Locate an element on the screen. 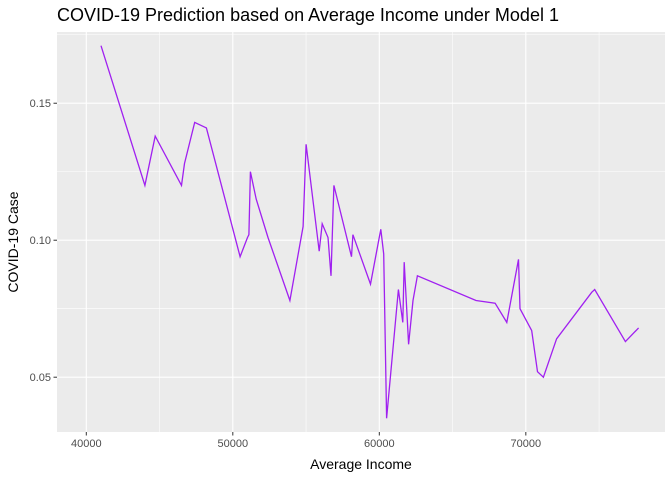  y-axis: 0.05 0.10 0.15 is located at coordinates (43, 241).